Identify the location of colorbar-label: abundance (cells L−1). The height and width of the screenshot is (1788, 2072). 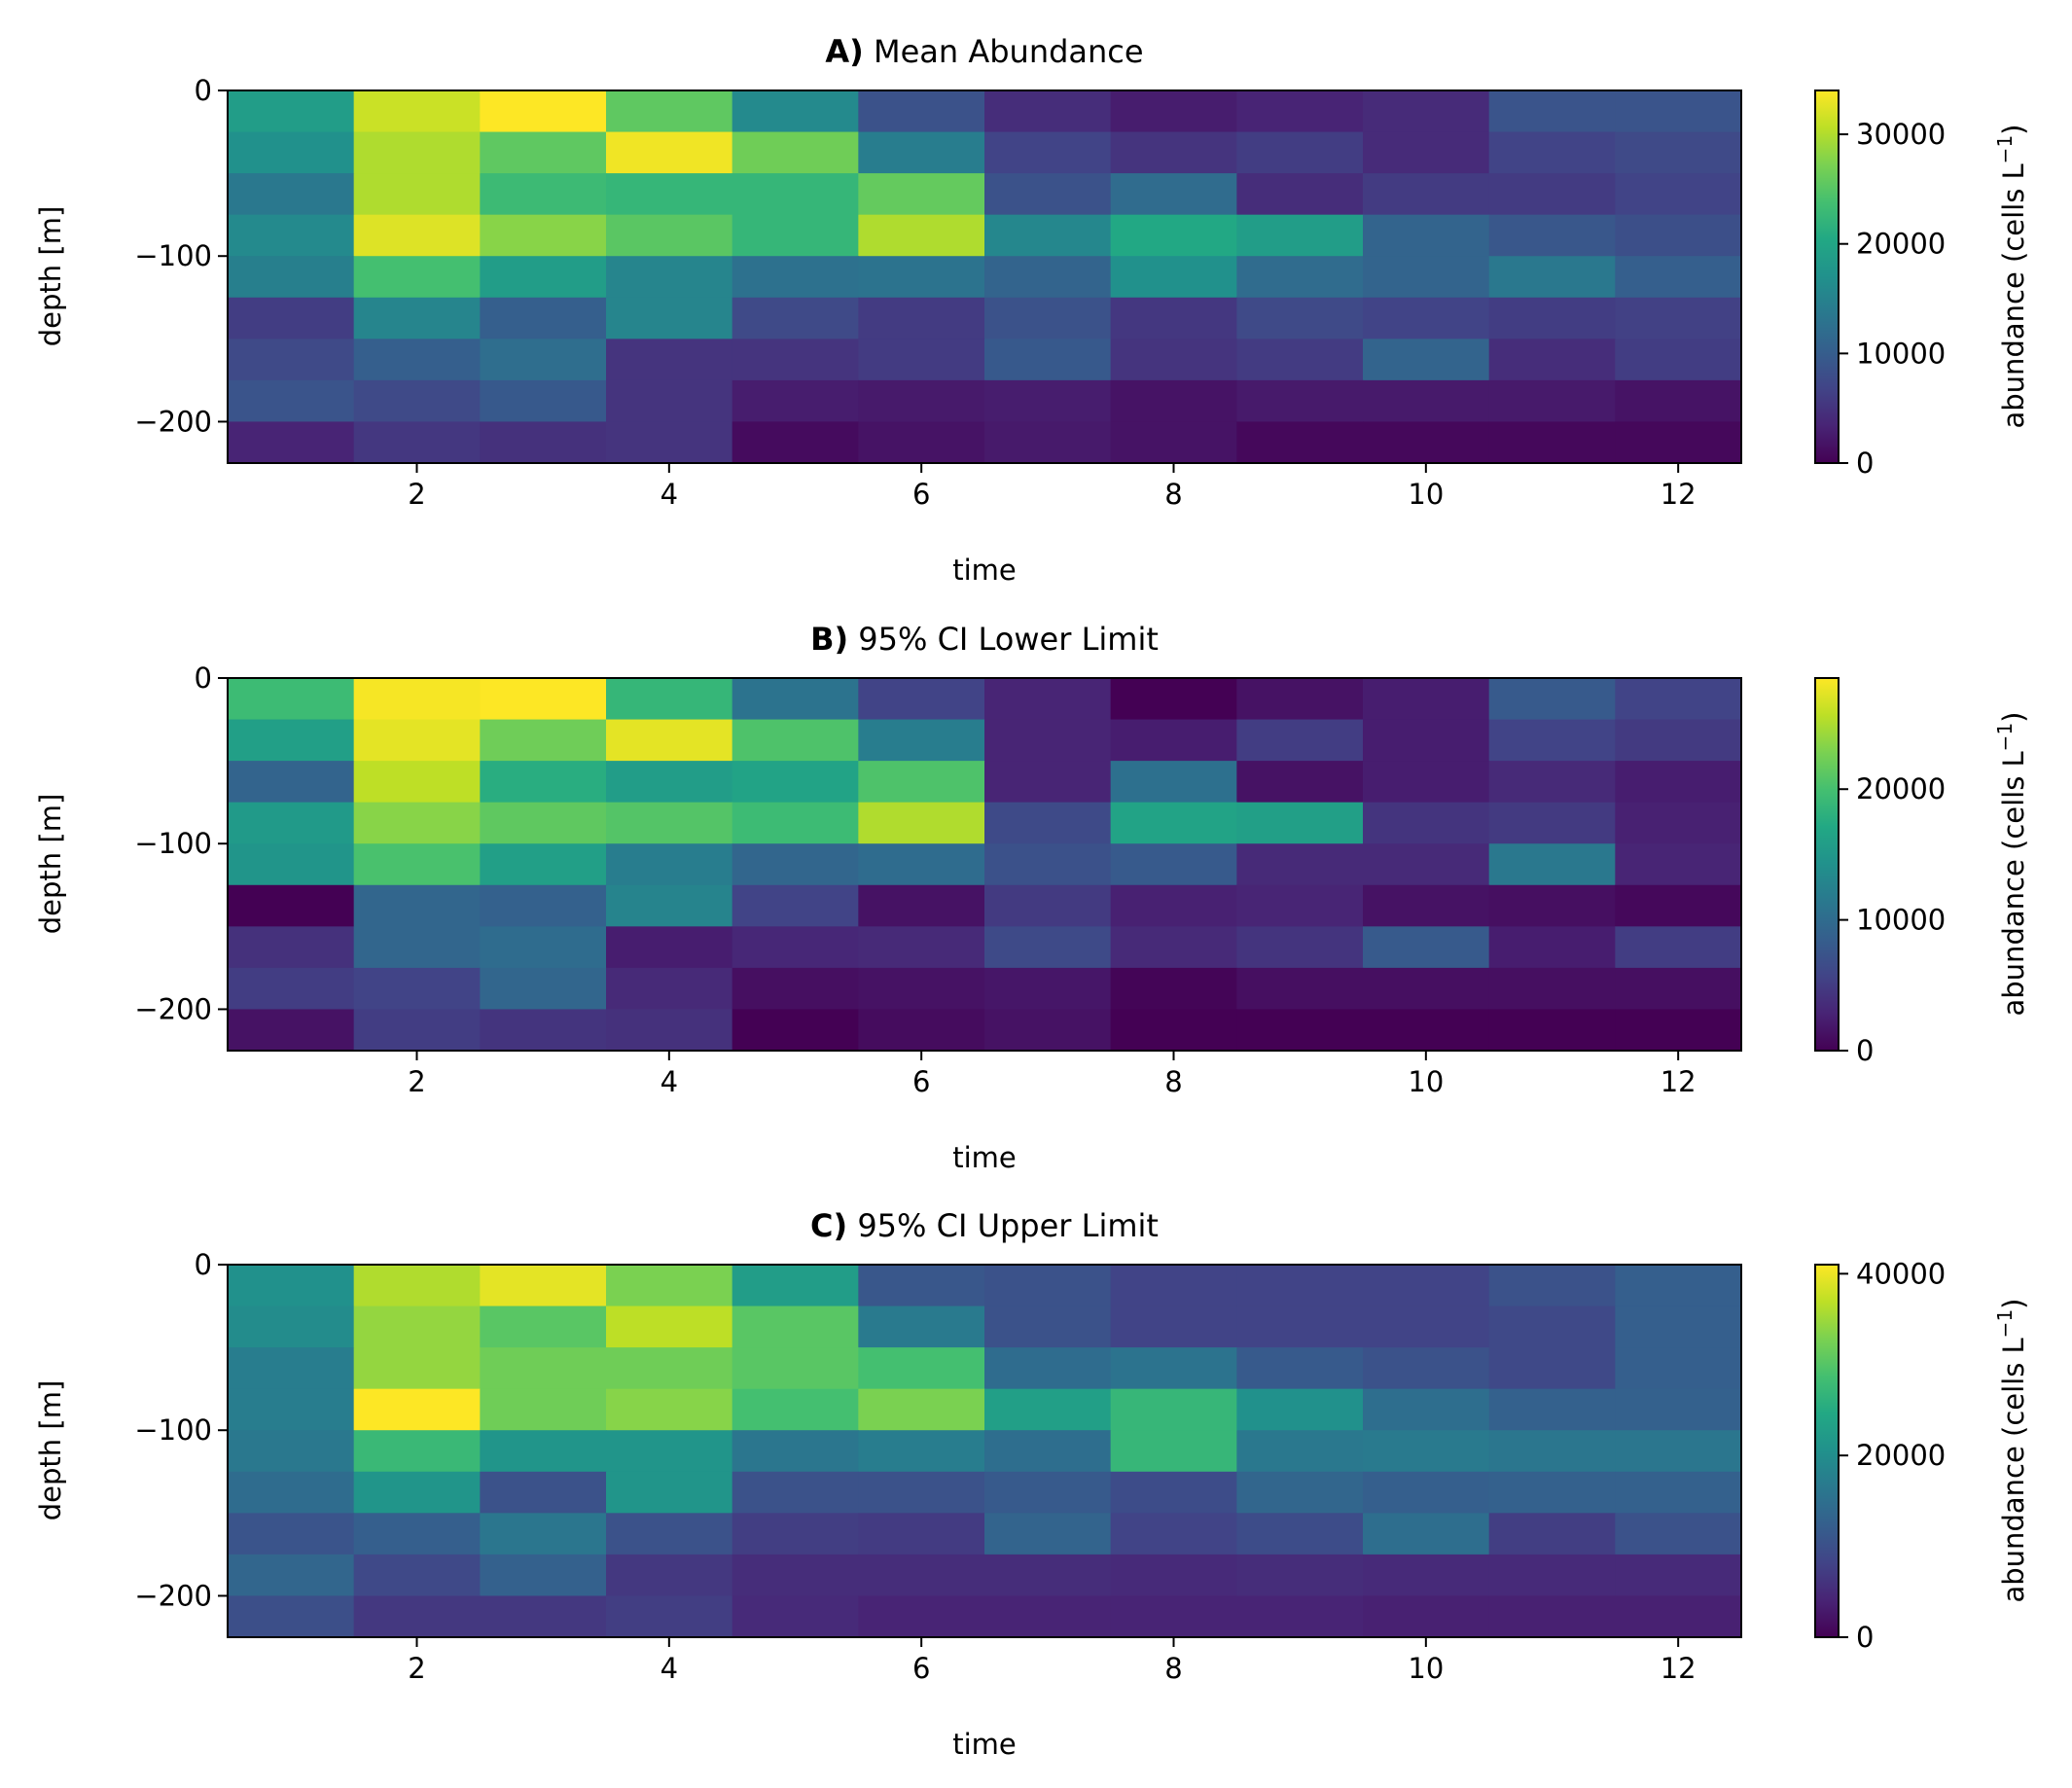
(2011, 863).